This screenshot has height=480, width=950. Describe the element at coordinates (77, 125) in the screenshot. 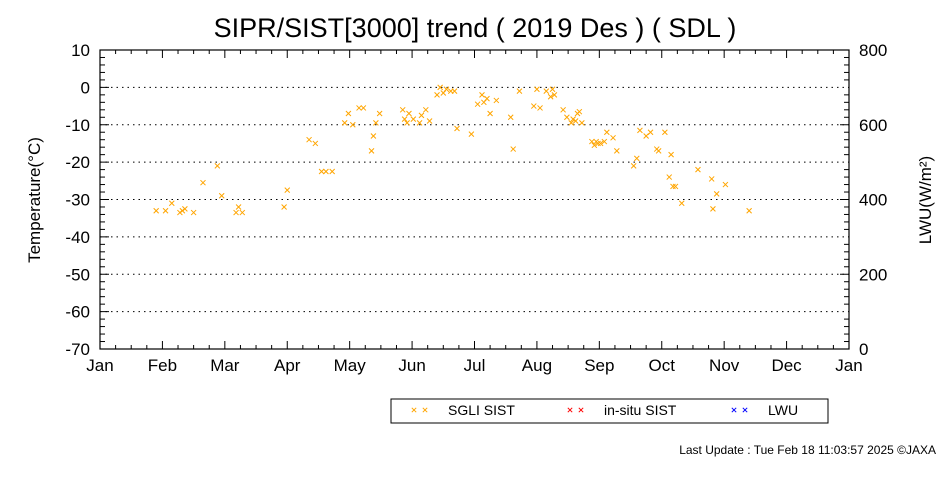

I see `y-tick-label: -10` at that location.